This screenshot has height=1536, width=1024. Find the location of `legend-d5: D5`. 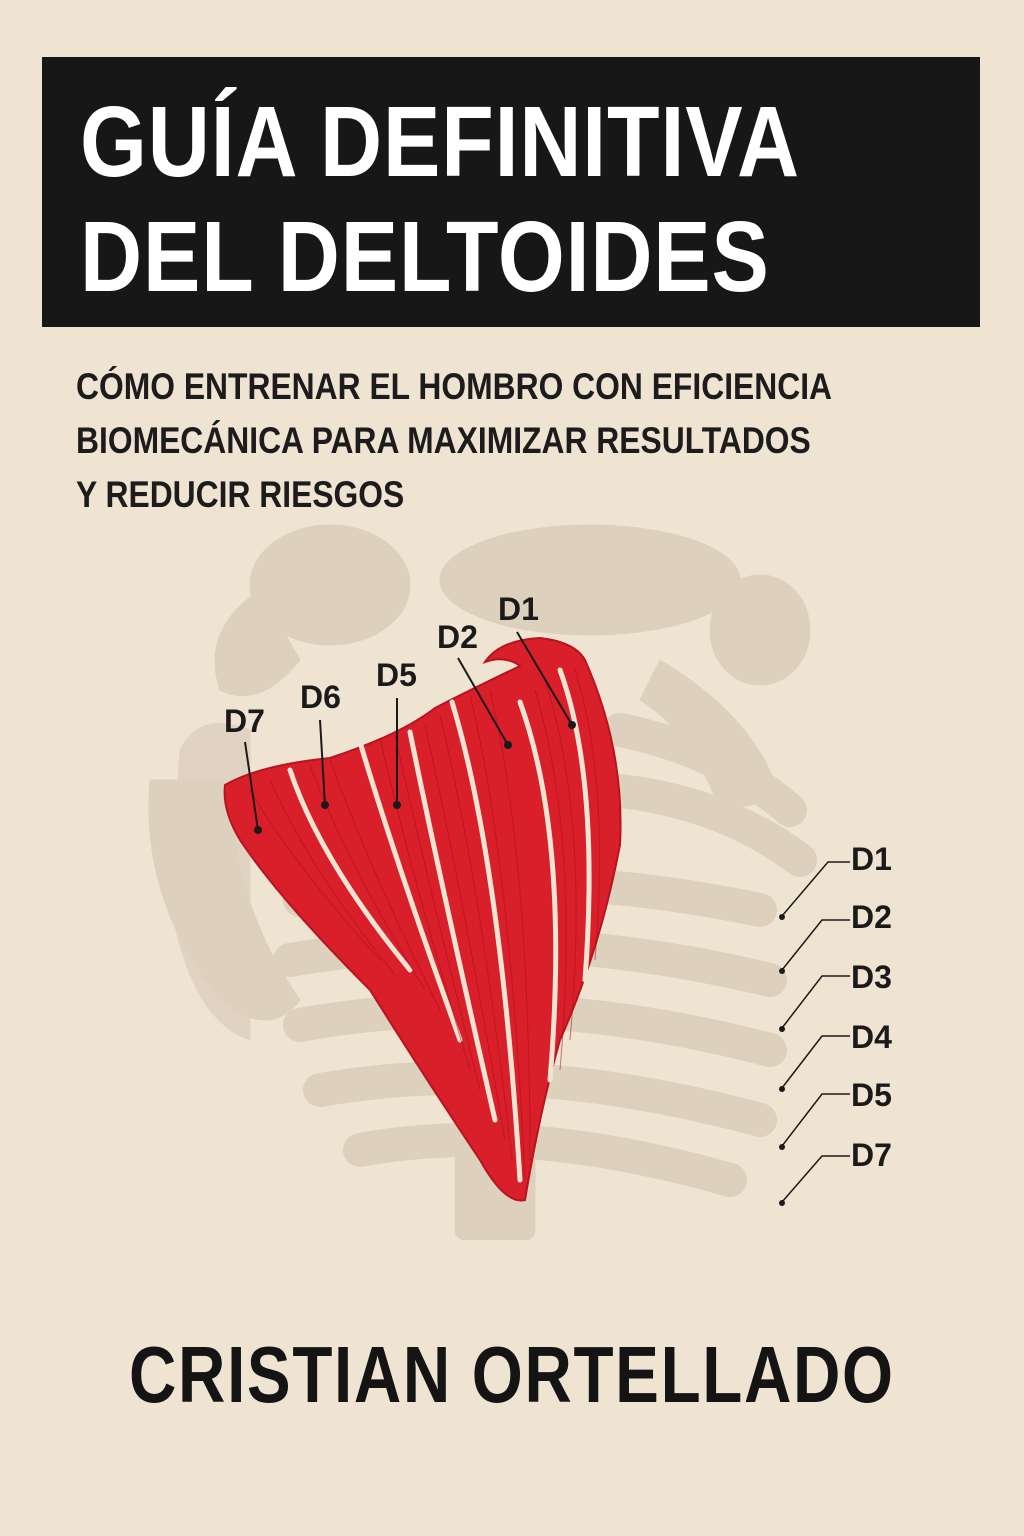

legend-d5: D5 is located at coordinates (871, 1095).